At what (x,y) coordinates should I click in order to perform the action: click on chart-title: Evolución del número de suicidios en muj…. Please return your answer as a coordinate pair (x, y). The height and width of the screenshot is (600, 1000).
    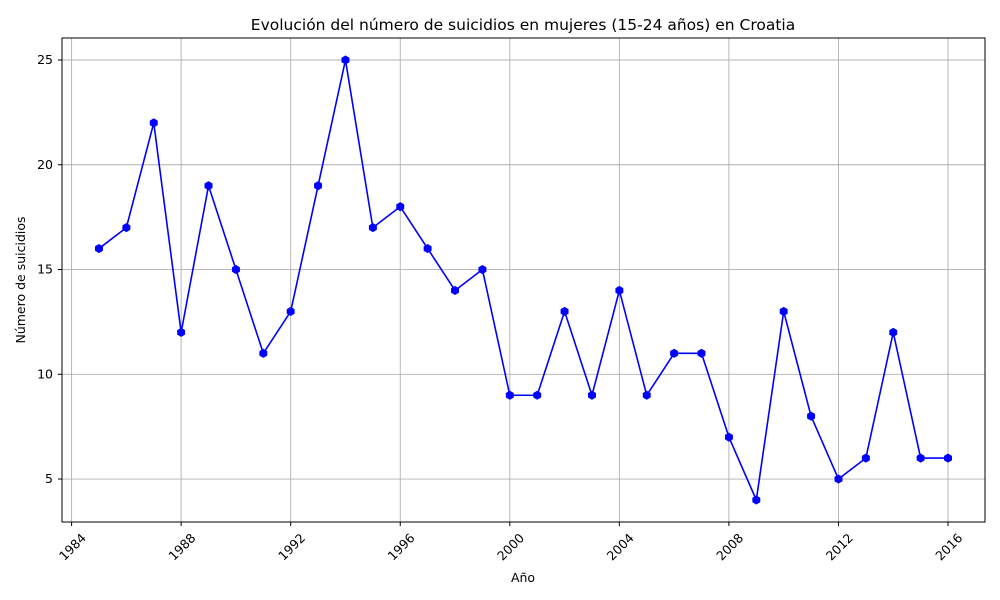
    Looking at the image, I should click on (523, 25).